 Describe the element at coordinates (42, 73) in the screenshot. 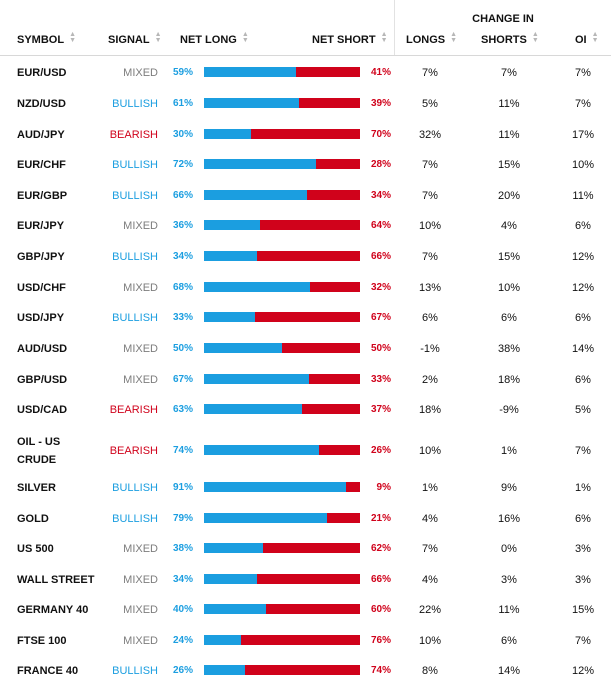

I see `symbol-cell: EUR/USD` at that location.